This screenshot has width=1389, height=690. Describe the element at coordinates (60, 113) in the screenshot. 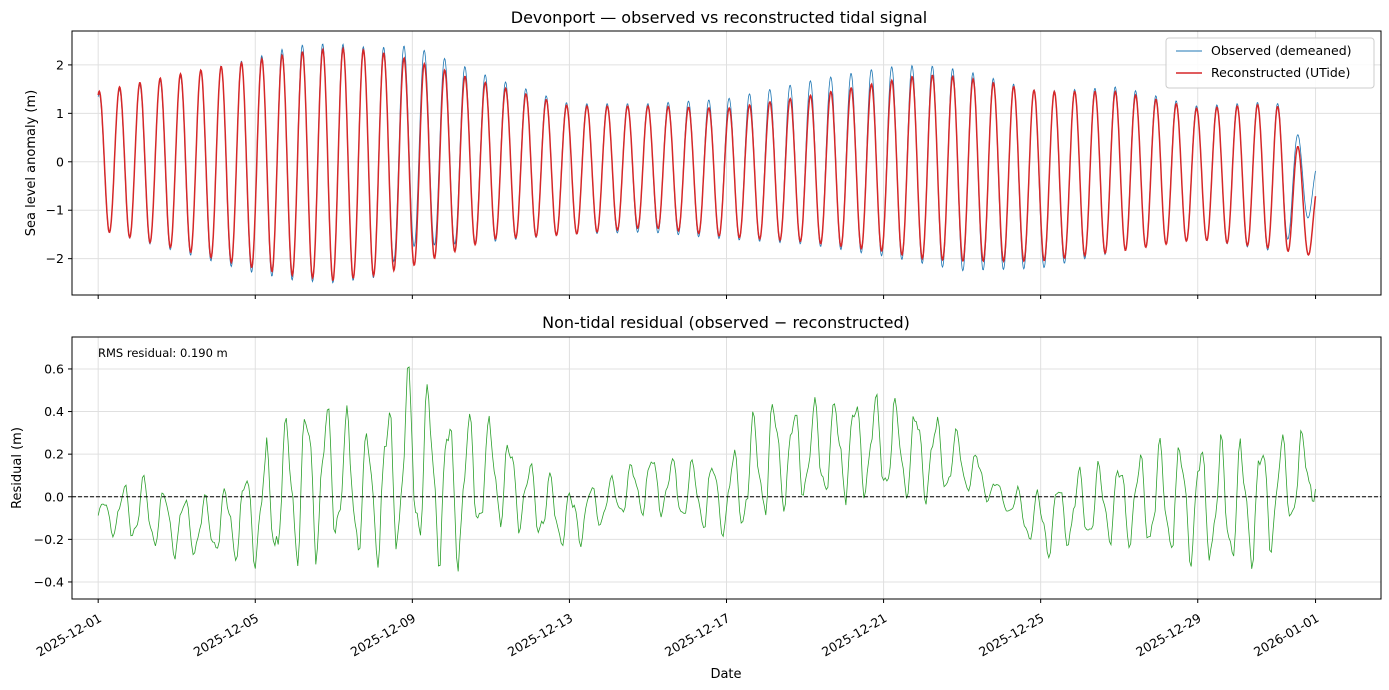

I see `top-y-tick-label: 1` at that location.